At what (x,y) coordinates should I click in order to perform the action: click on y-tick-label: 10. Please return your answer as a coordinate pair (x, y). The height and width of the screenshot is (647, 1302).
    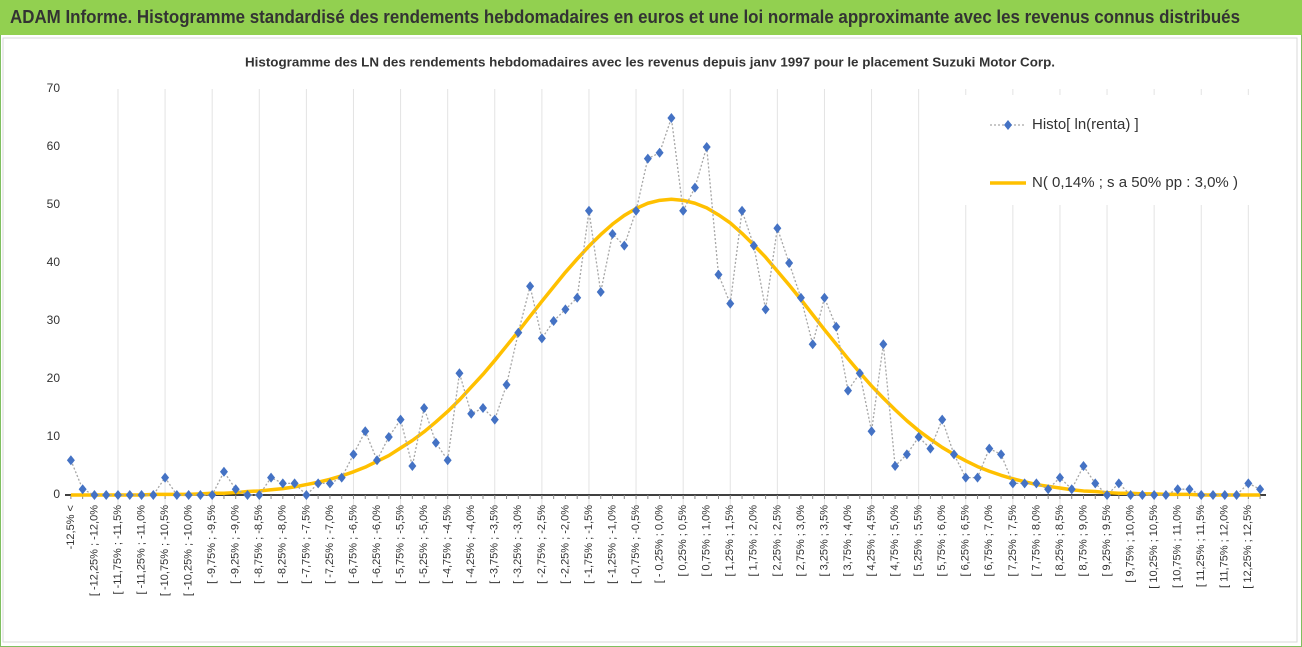
    Looking at the image, I should click on (54, 436).